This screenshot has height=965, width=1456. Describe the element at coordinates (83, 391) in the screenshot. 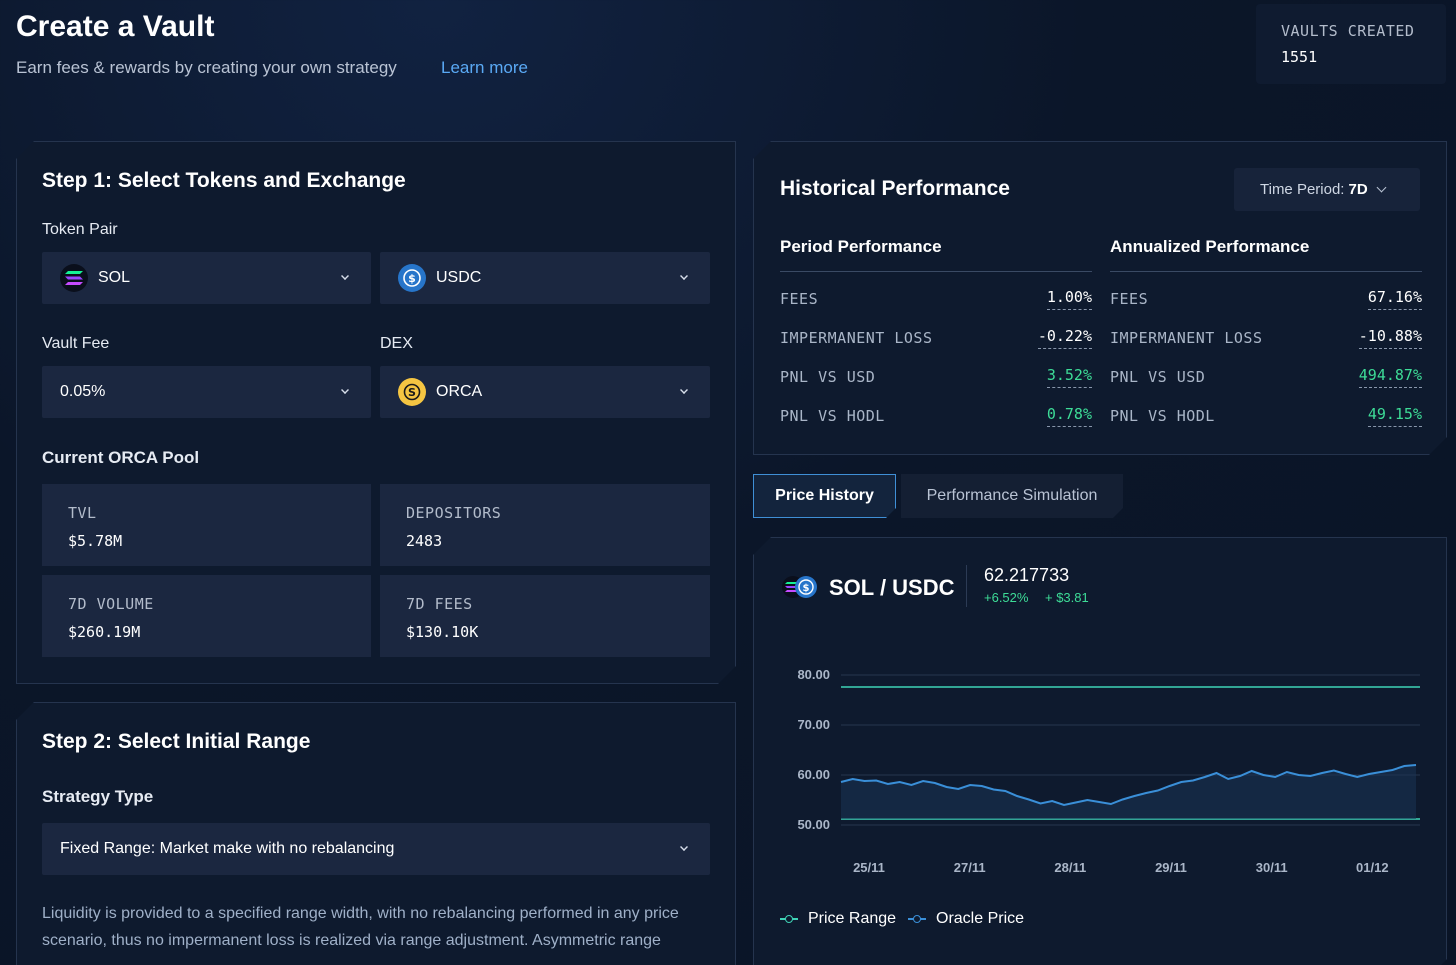

I see `vault-fee-value: 0.05%` at that location.